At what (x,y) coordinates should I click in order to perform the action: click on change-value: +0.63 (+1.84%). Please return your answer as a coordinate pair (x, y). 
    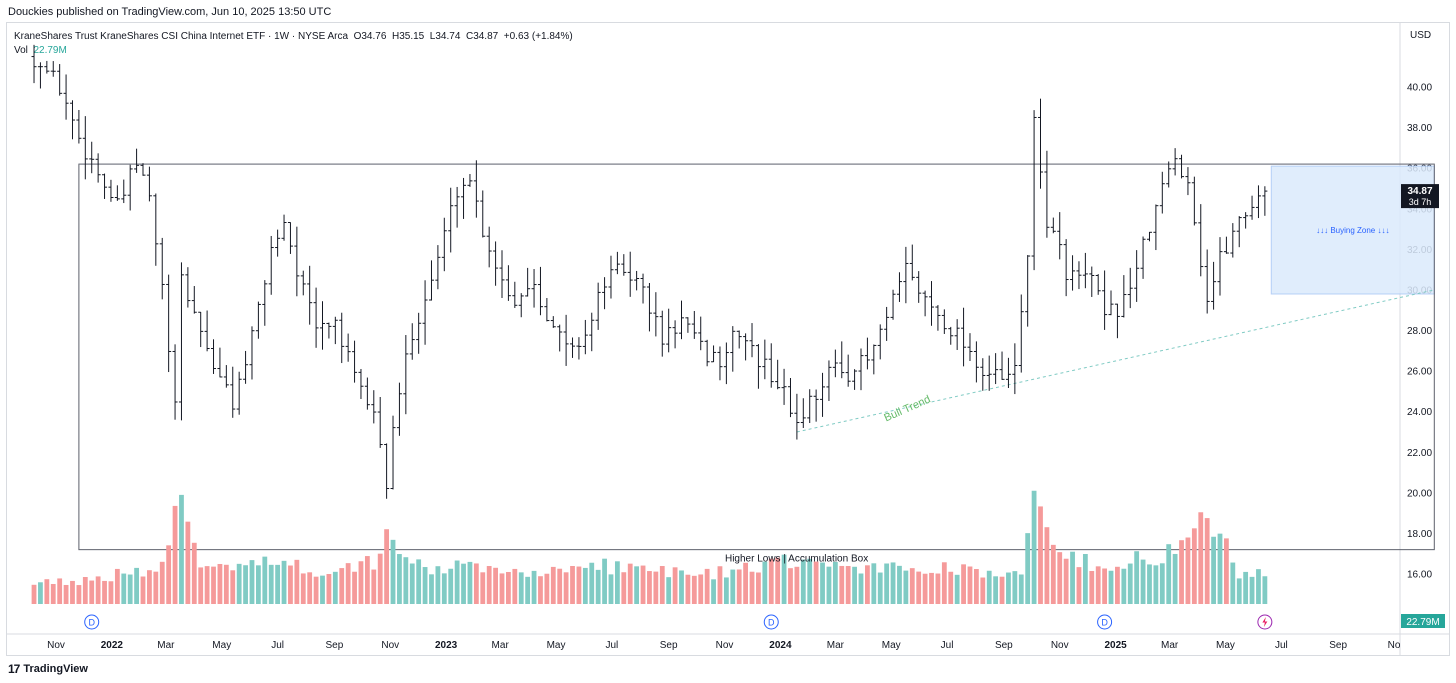
    Looking at the image, I should click on (538, 36).